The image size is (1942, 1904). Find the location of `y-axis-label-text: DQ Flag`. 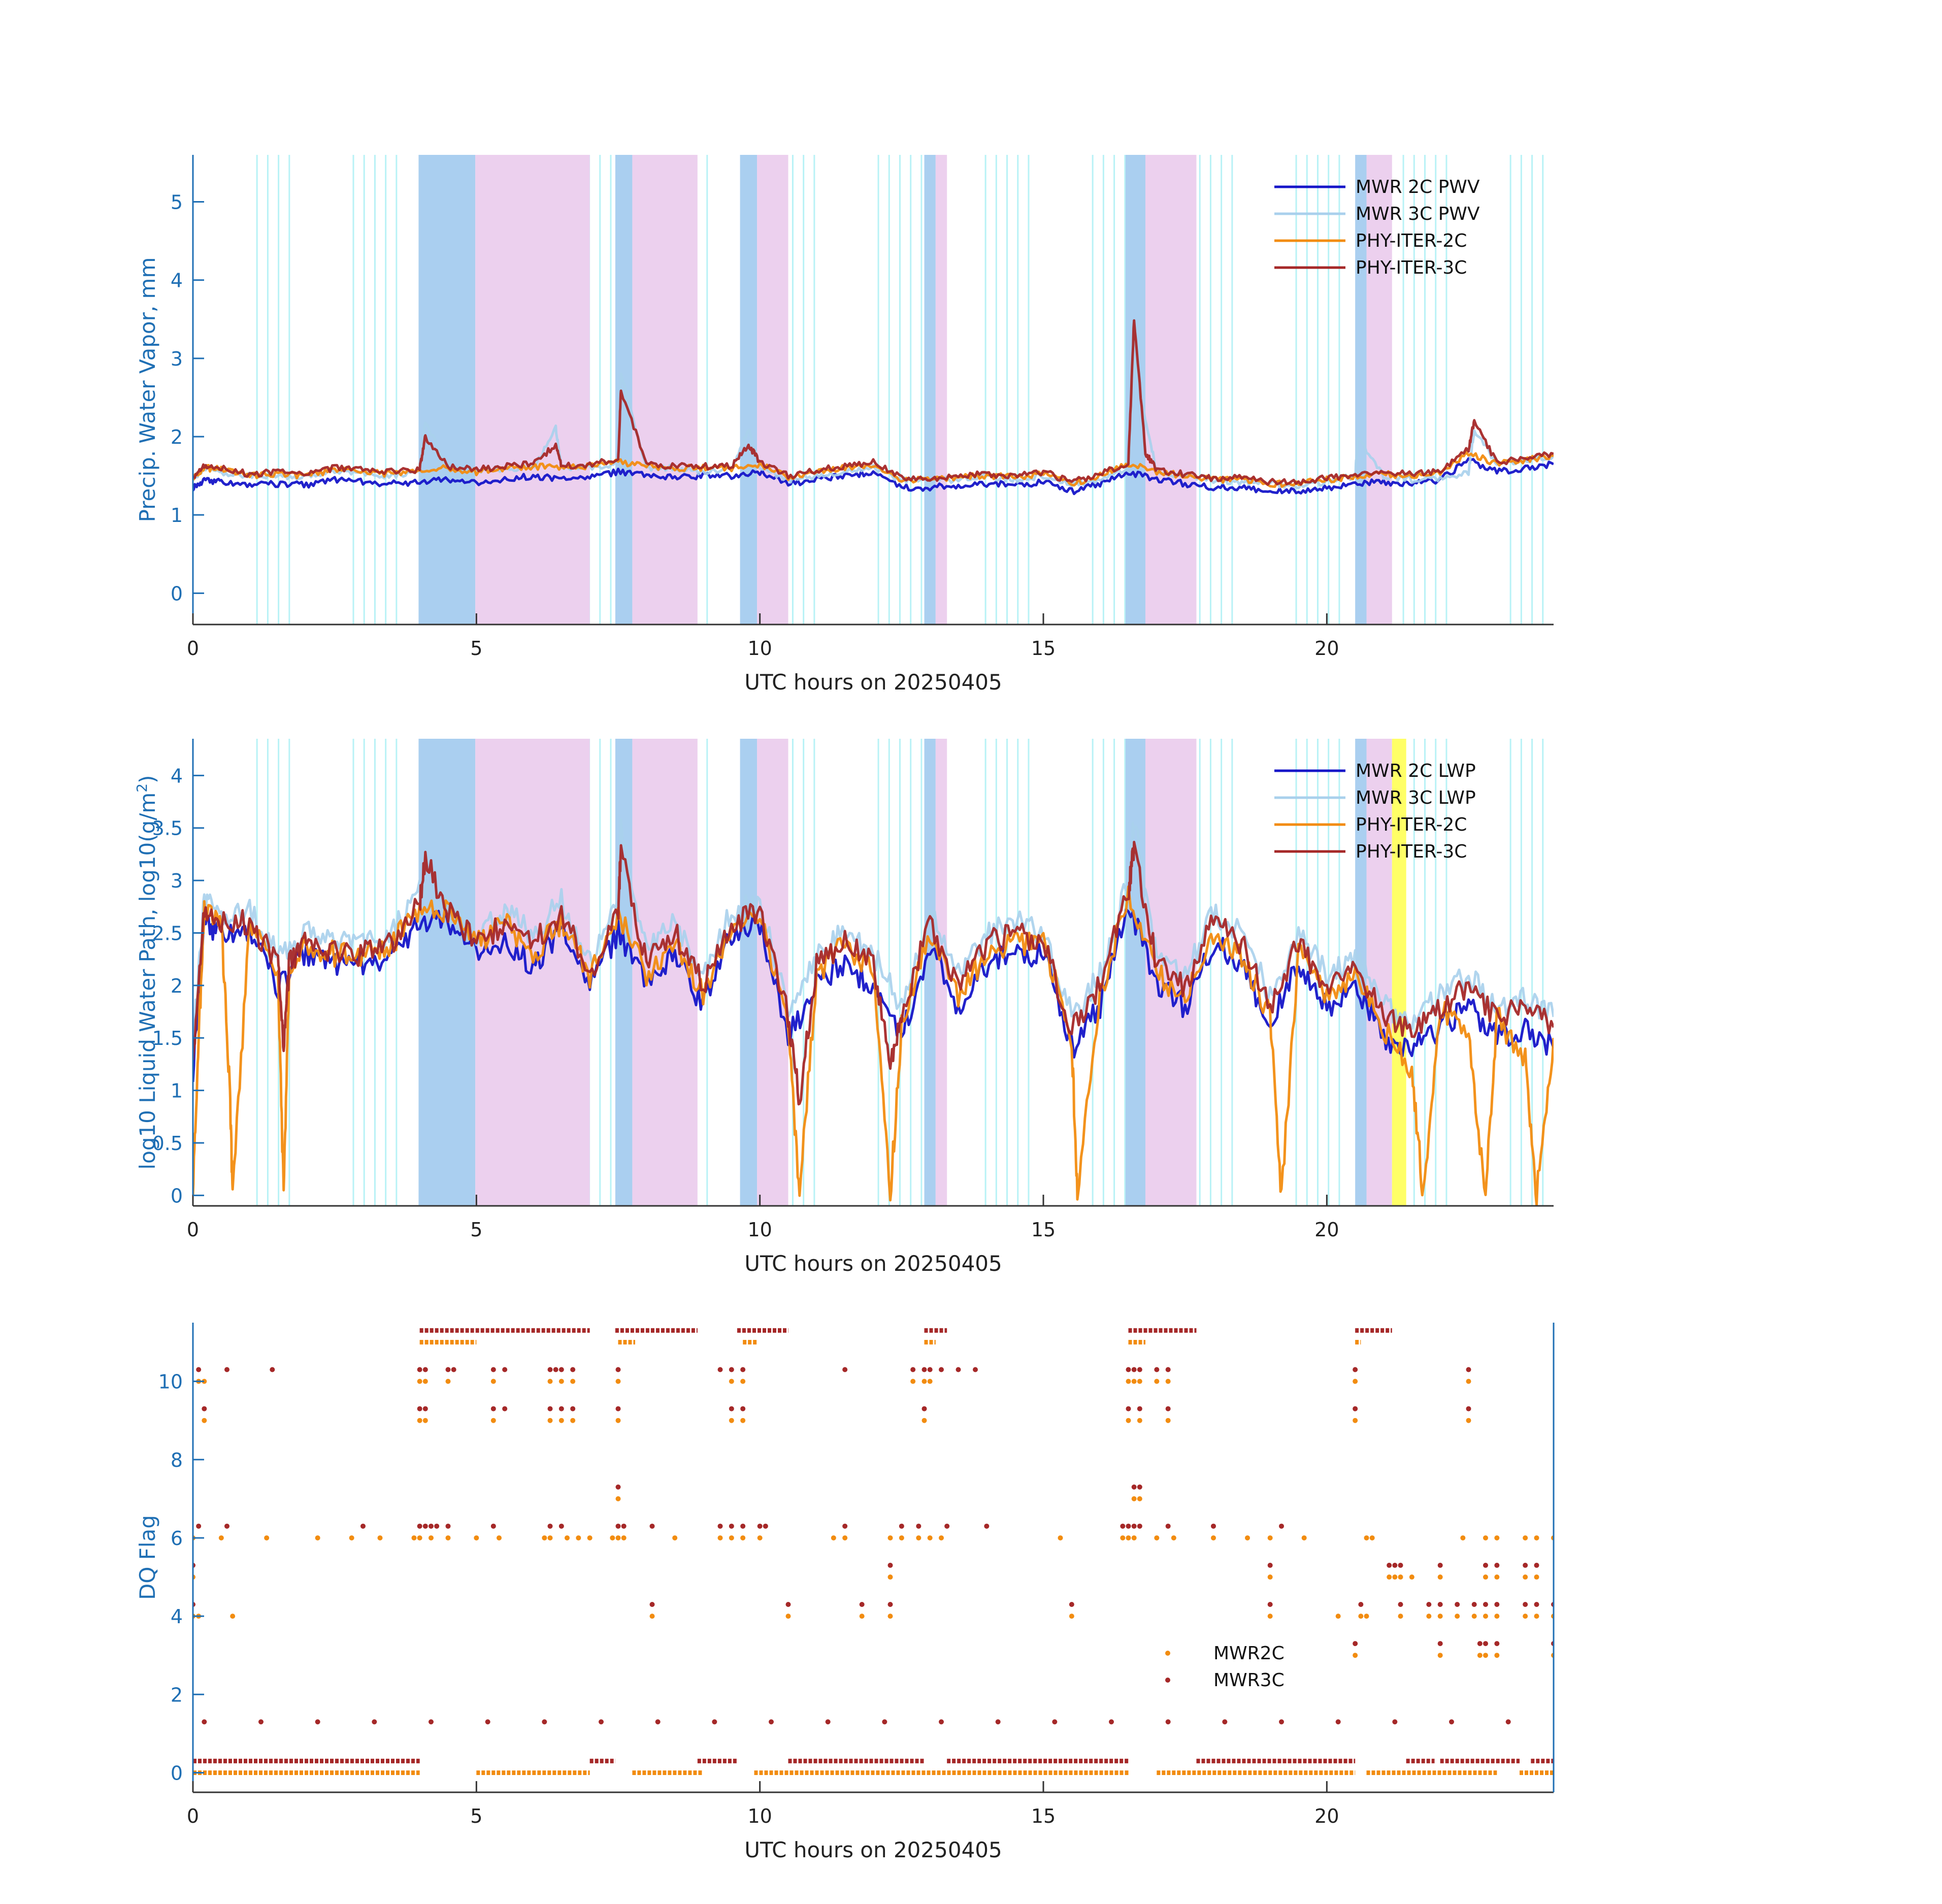

y-axis-label-text: DQ Flag is located at coordinates (147, 1558).